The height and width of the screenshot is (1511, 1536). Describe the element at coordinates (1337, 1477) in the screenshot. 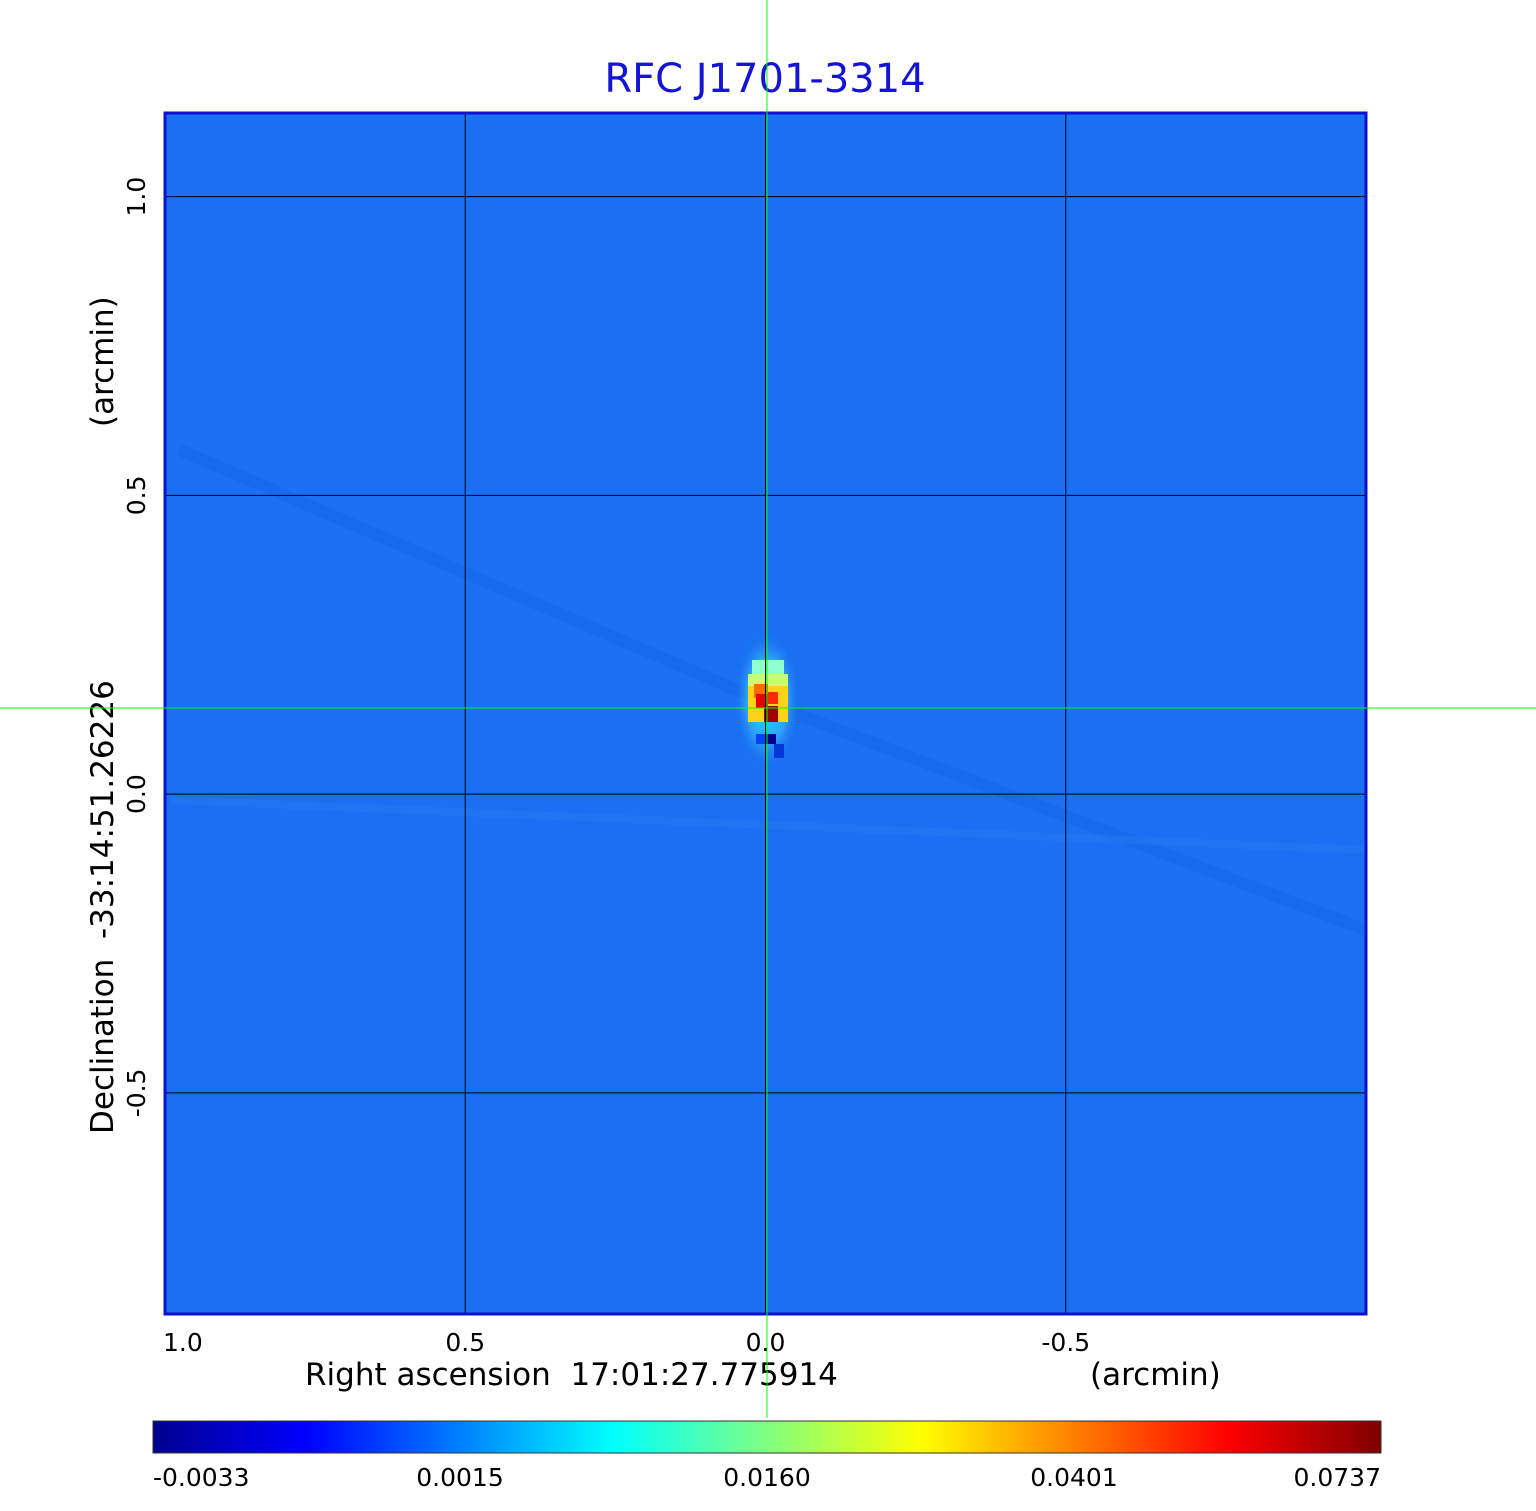

I see `colorbar-tick-label: 0.0737` at that location.